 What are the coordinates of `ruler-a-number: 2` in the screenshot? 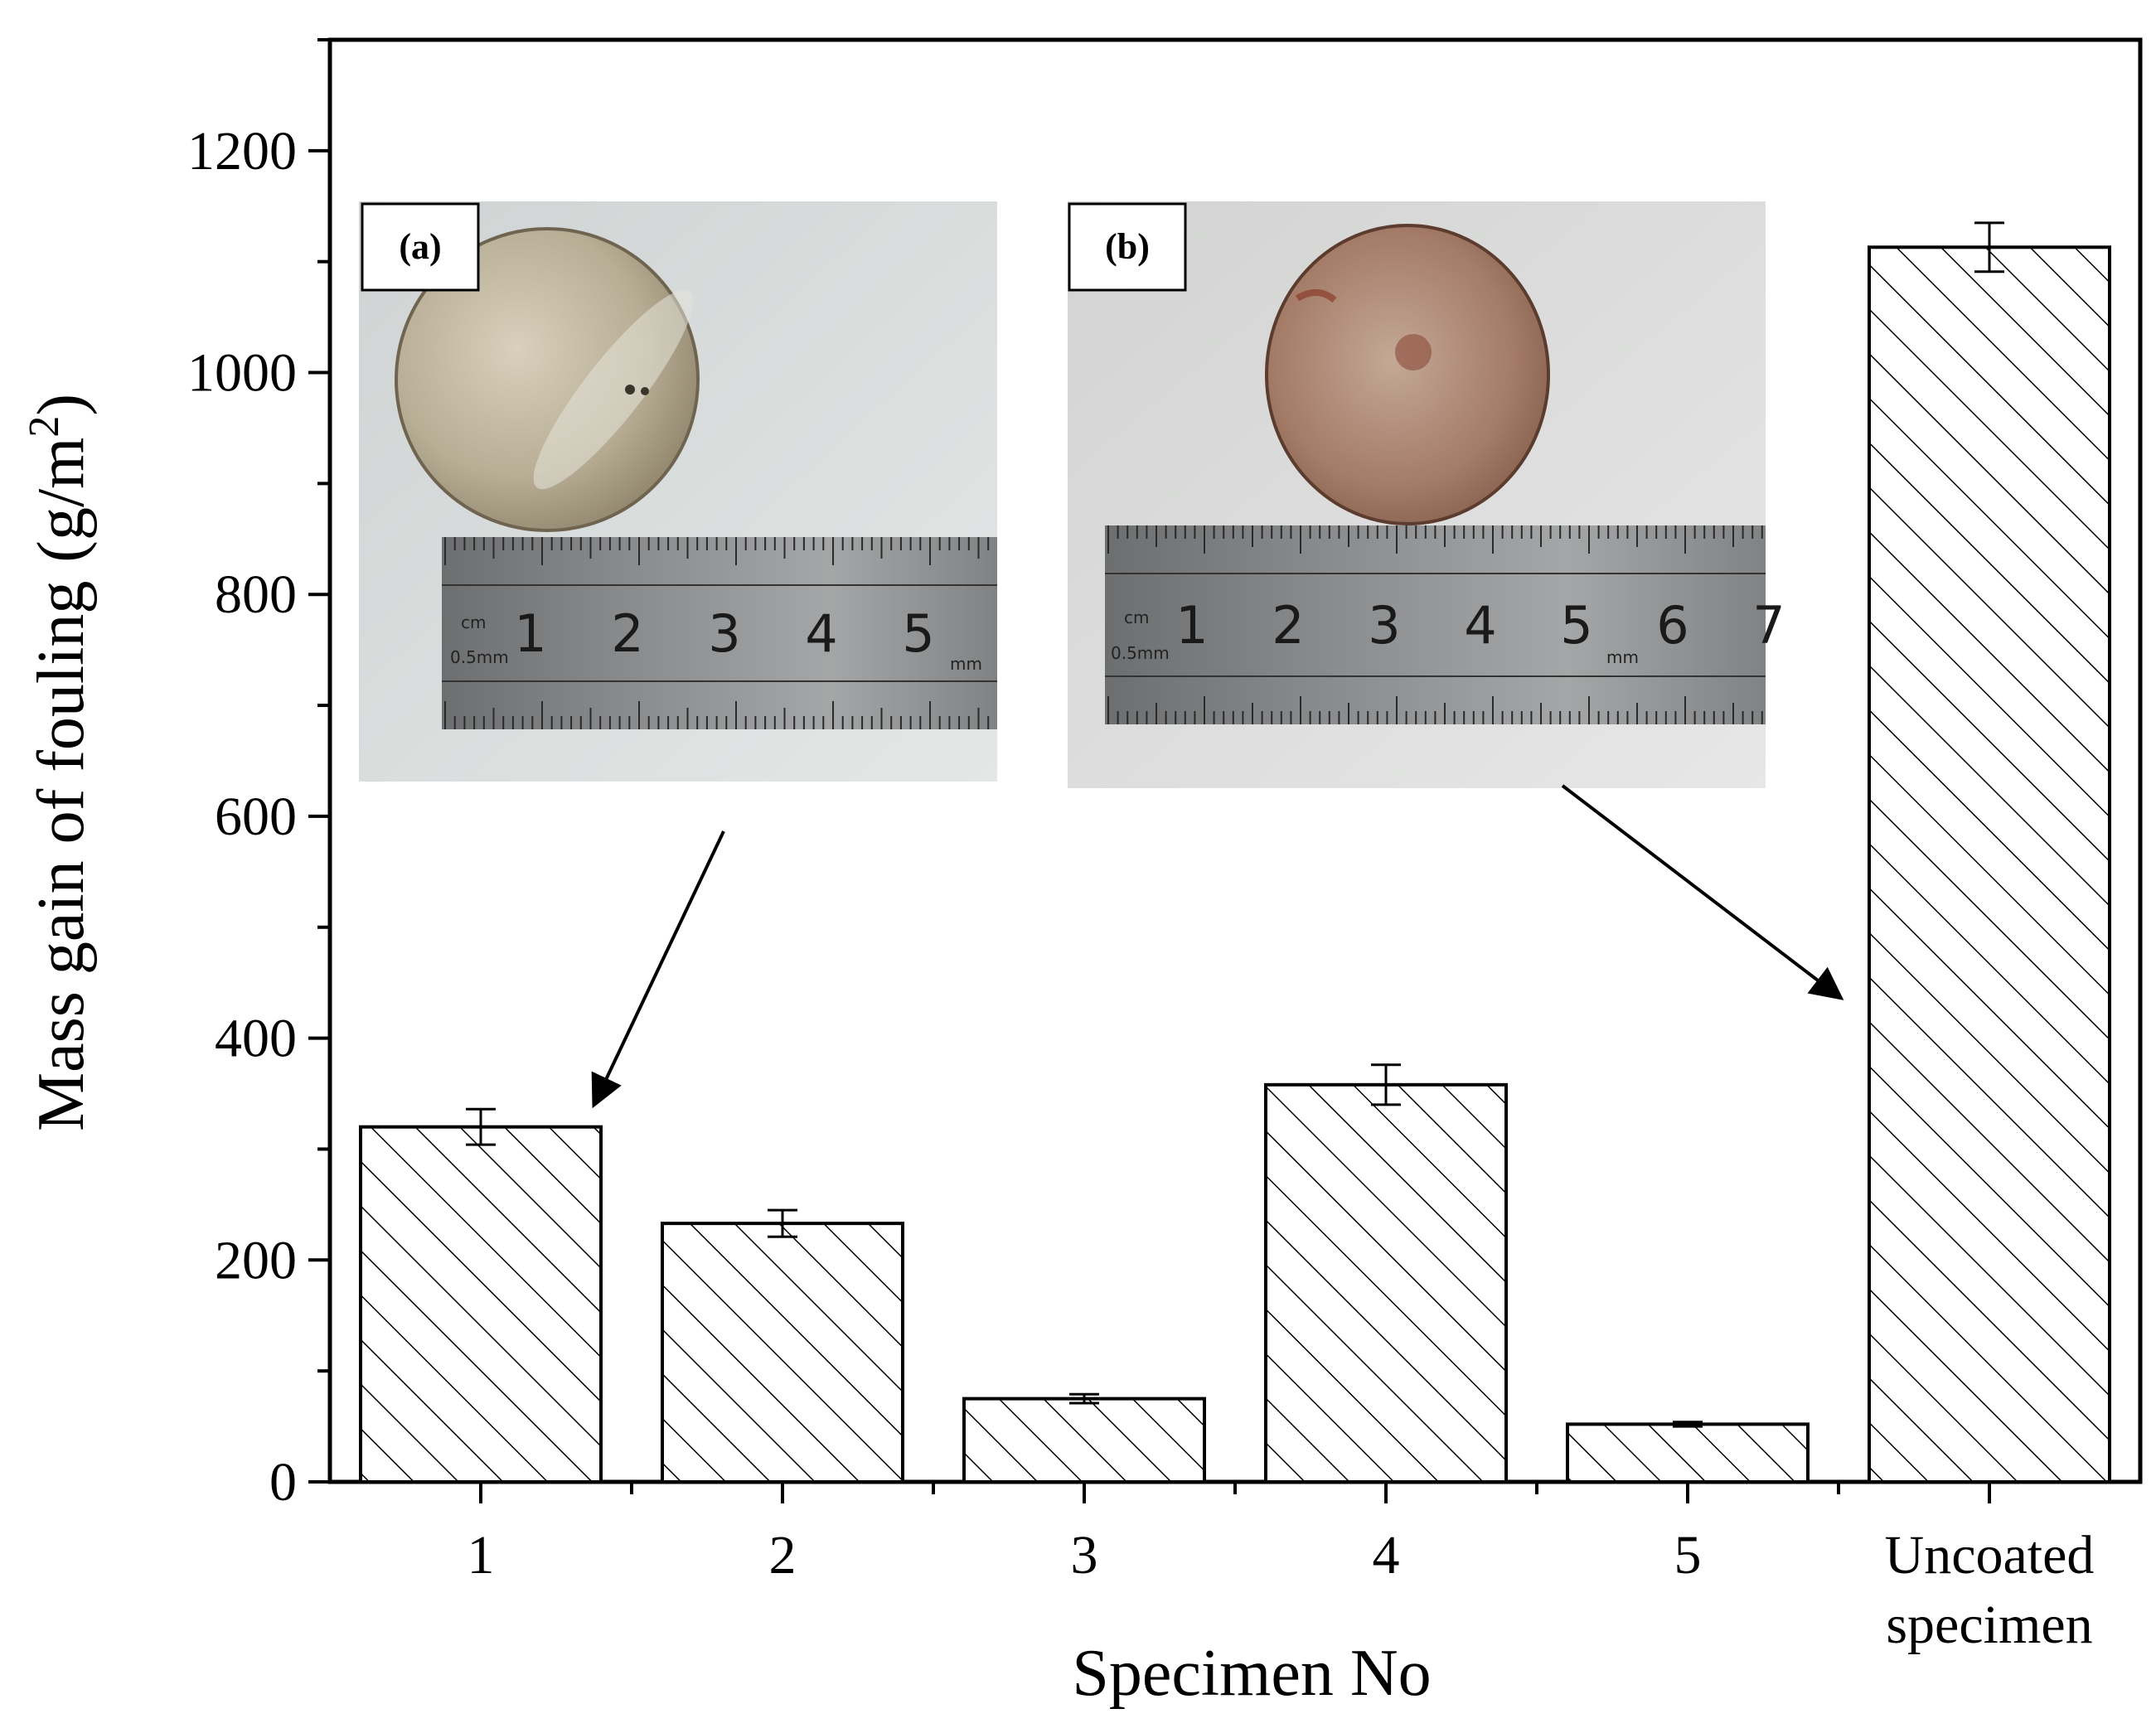 It's located at (627, 633).